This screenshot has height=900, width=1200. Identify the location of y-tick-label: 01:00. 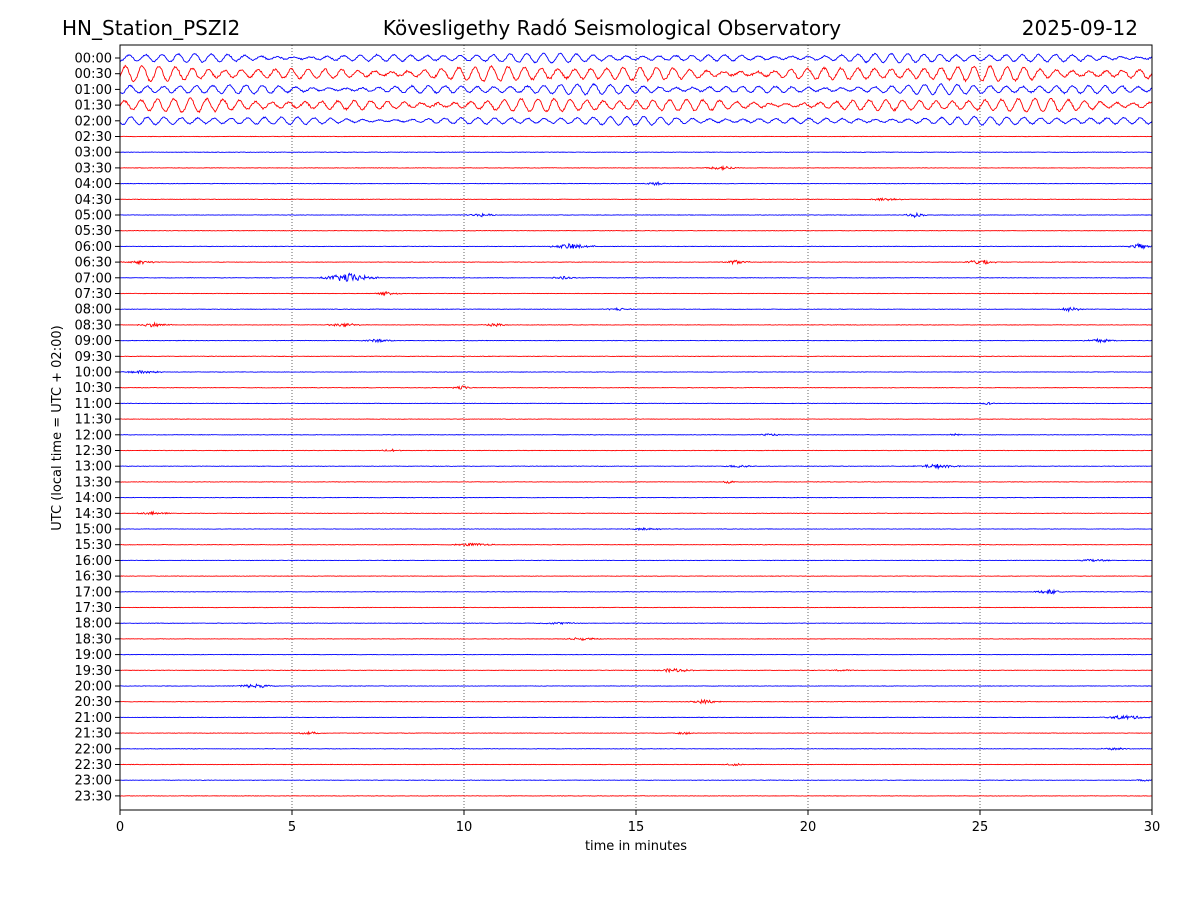
(93, 90).